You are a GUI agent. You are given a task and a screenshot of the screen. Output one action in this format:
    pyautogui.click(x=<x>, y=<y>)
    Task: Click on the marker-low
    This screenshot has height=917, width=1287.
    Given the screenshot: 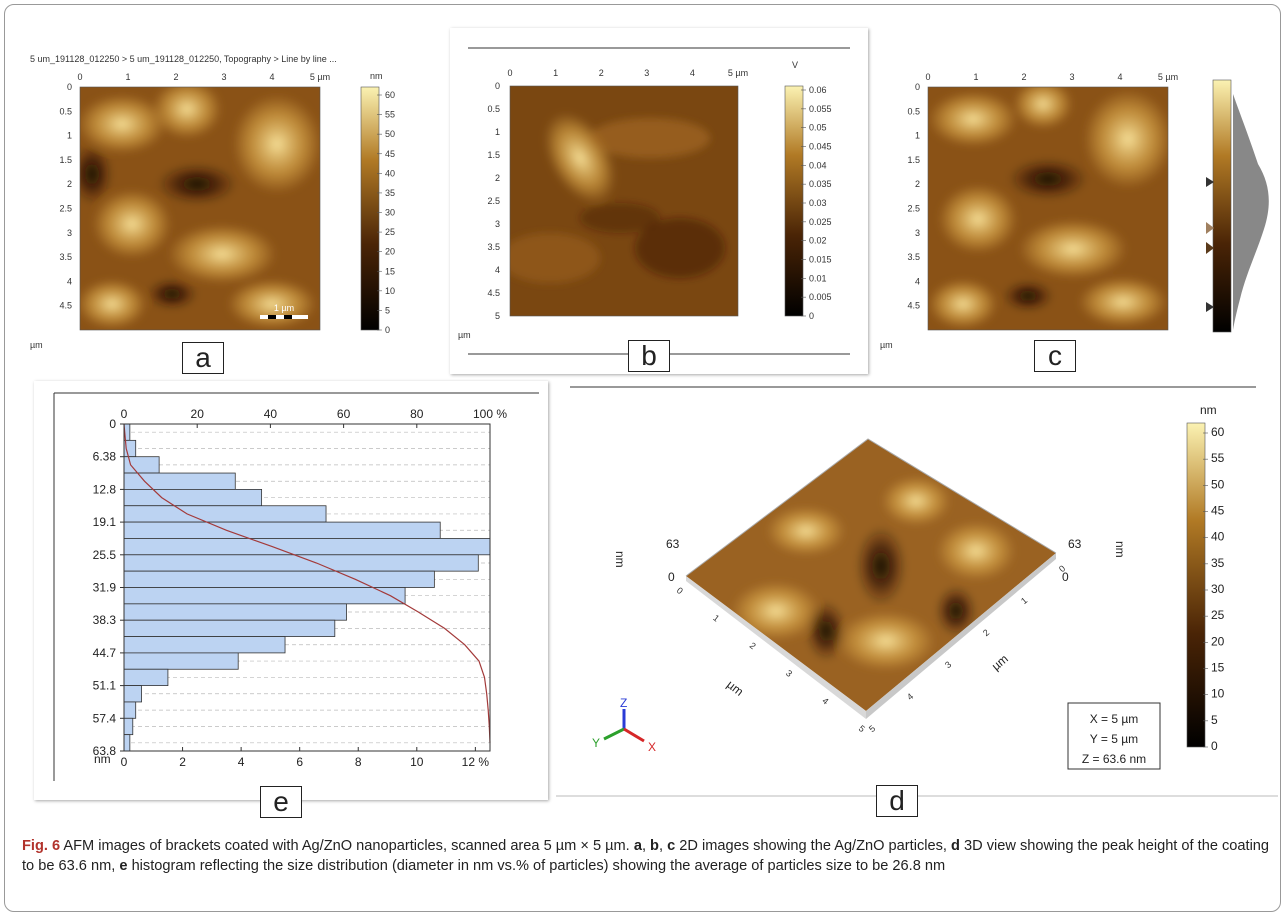 What is the action you would take?
    pyautogui.click(x=1210, y=248)
    